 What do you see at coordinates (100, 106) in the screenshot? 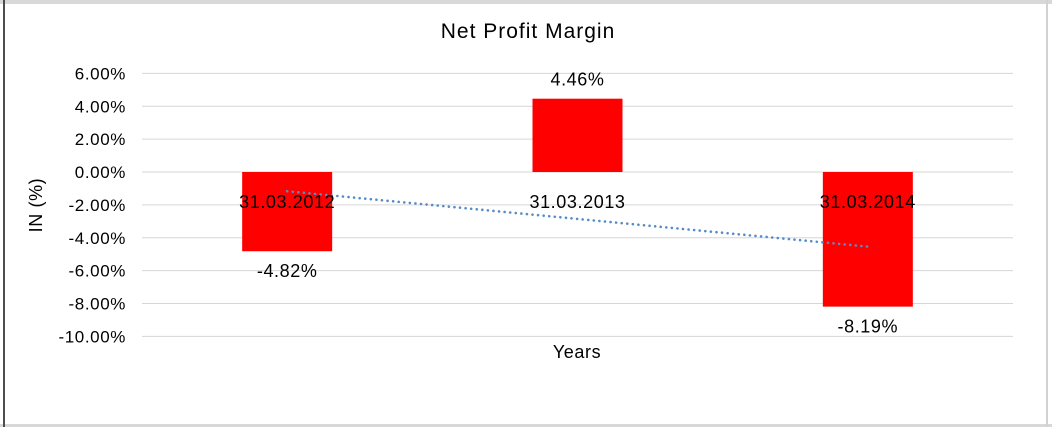
I see `y-tick-label: 4.00%` at bounding box center [100, 106].